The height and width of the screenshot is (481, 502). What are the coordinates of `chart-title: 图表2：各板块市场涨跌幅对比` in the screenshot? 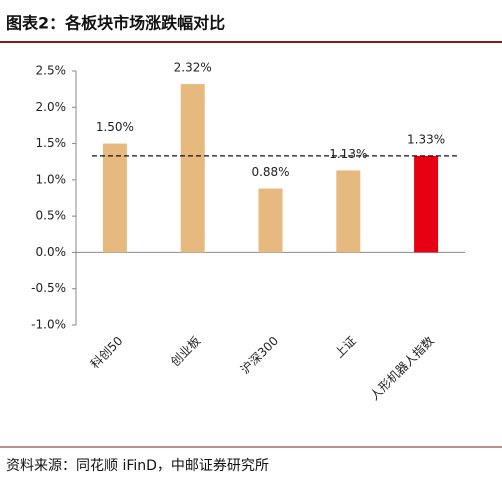 It's located at (115, 23).